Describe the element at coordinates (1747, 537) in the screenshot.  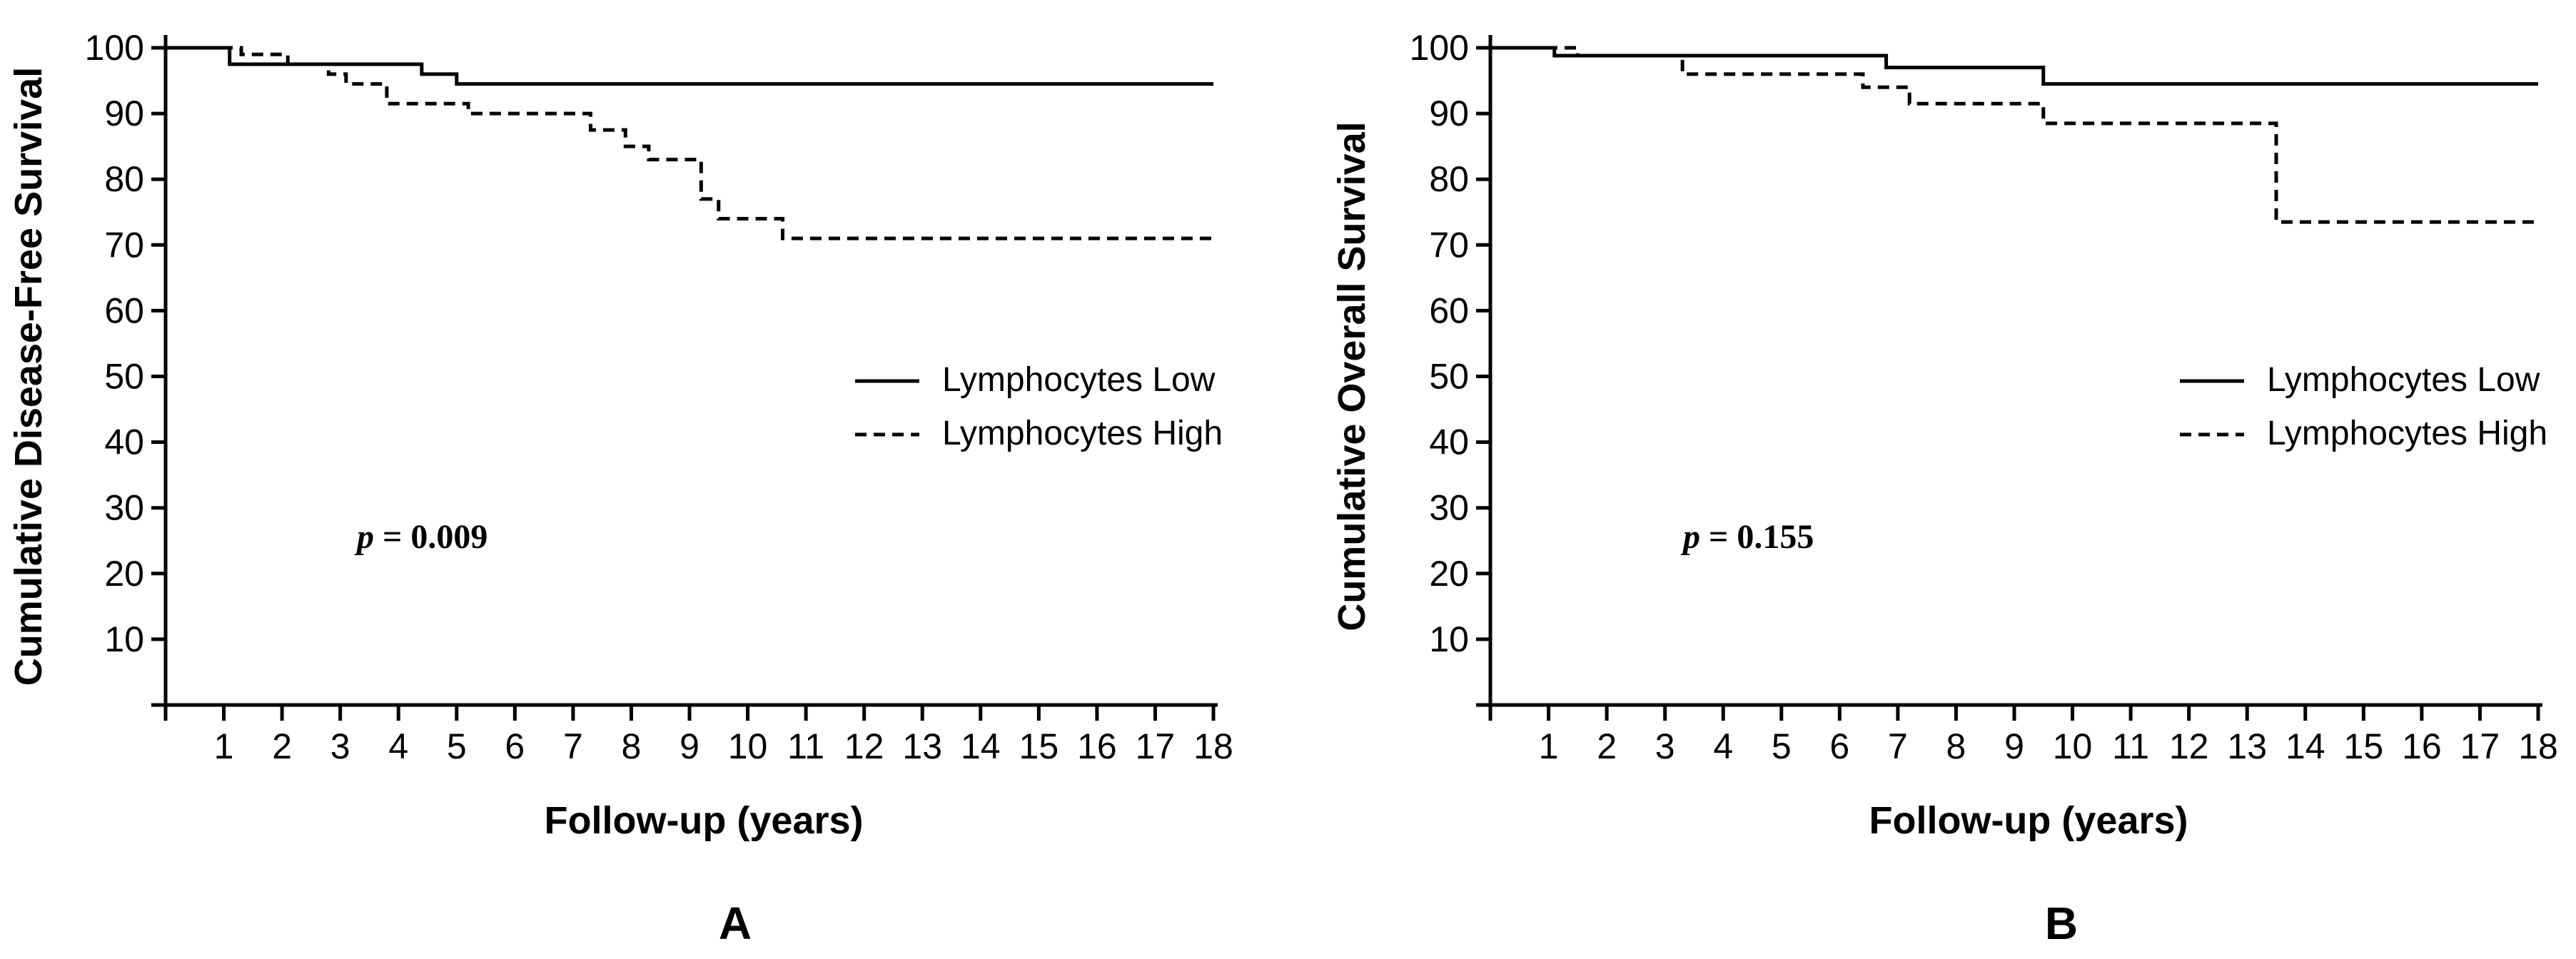
I see `p-value-annotation: p = 0.155` at that location.